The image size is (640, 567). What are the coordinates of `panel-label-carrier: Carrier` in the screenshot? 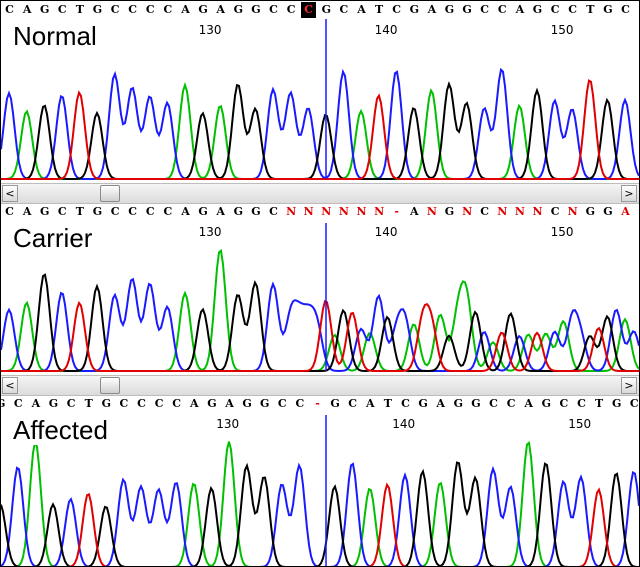 It's located at (53, 238).